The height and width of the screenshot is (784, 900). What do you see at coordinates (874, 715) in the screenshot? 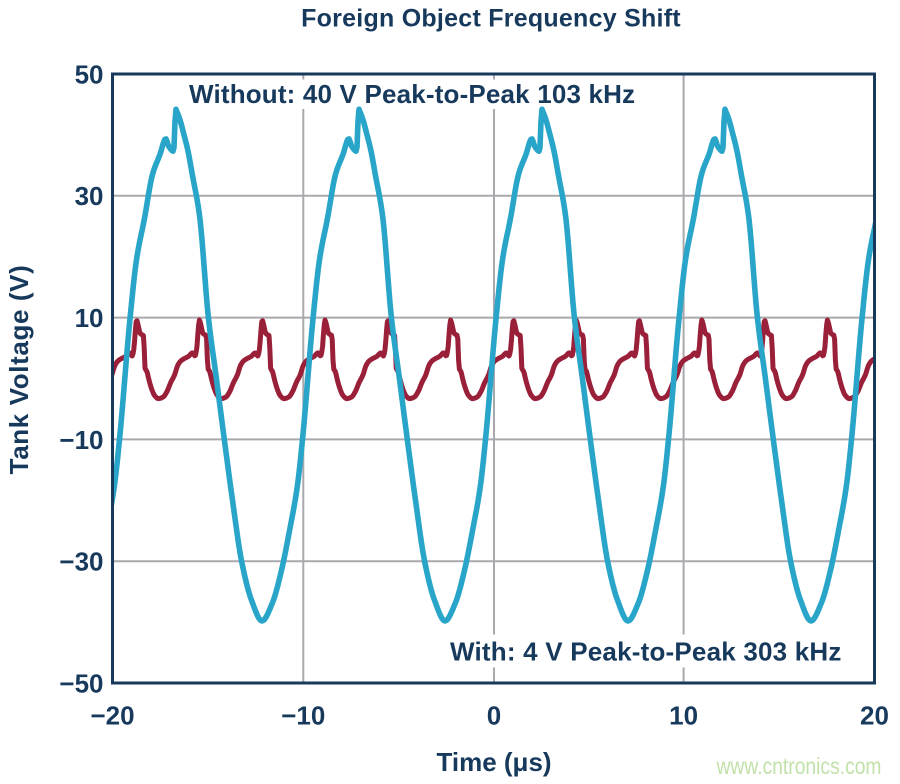
I see `svg-text: 20` at bounding box center [874, 715].